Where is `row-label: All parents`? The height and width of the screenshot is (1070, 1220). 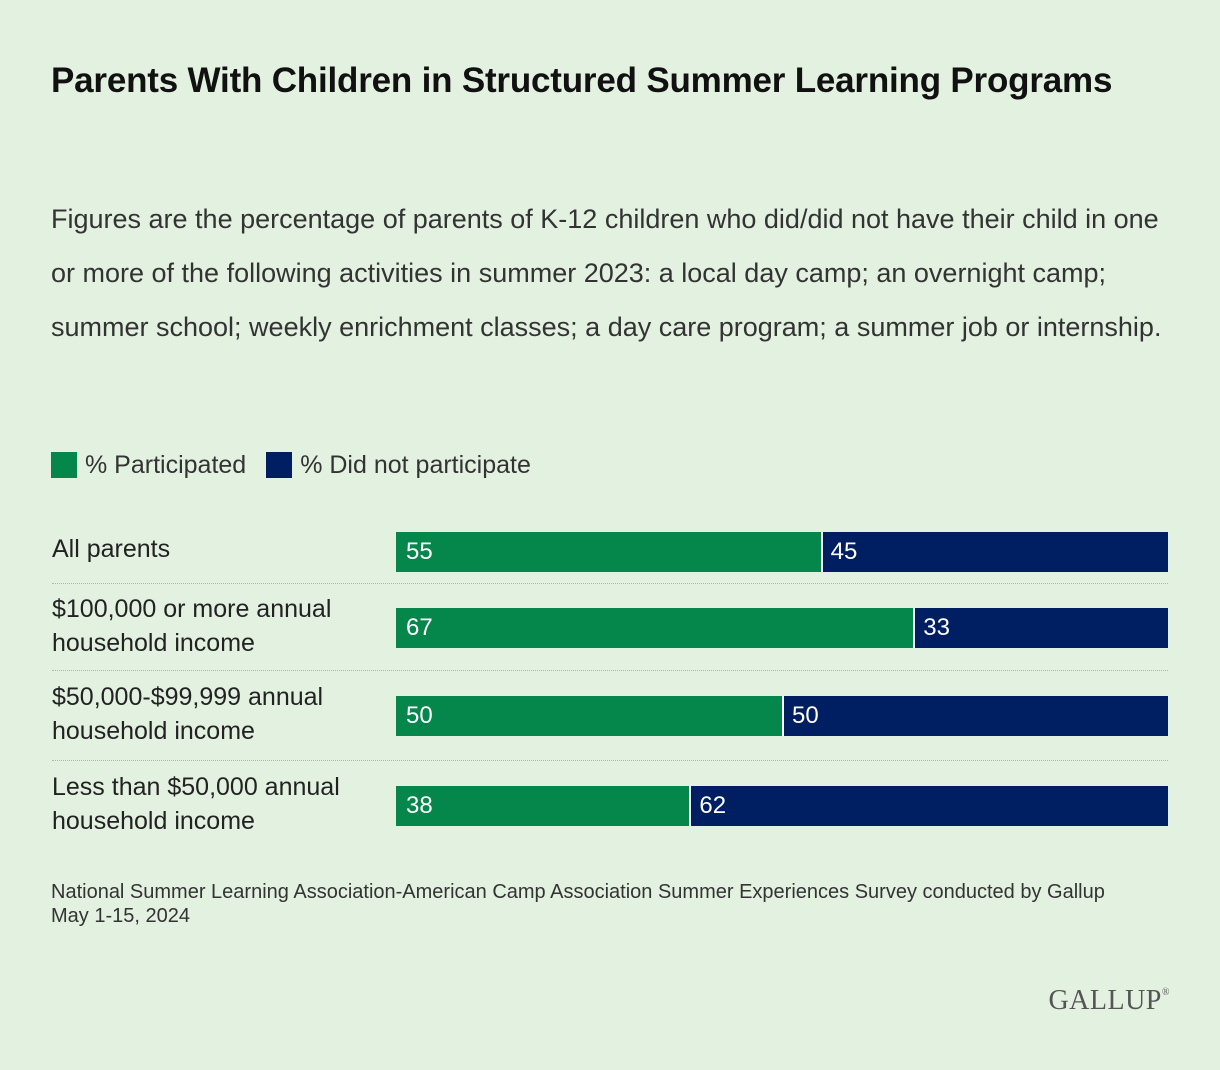 row-label: All parents is located at coordinates (111, 549).